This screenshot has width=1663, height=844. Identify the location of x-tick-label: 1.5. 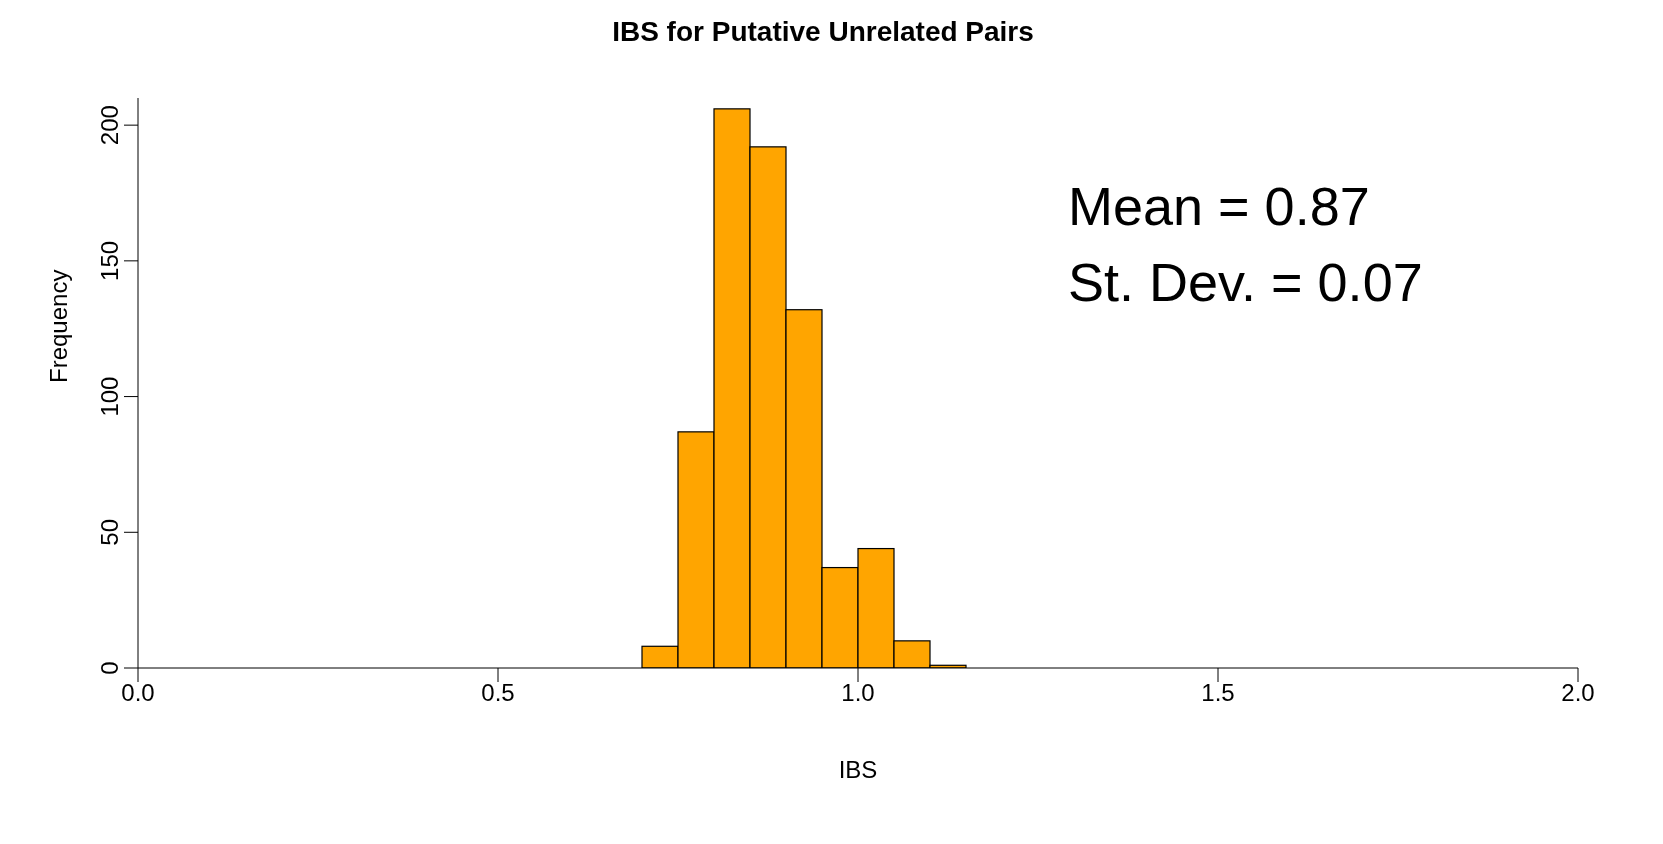
(1218, 693).